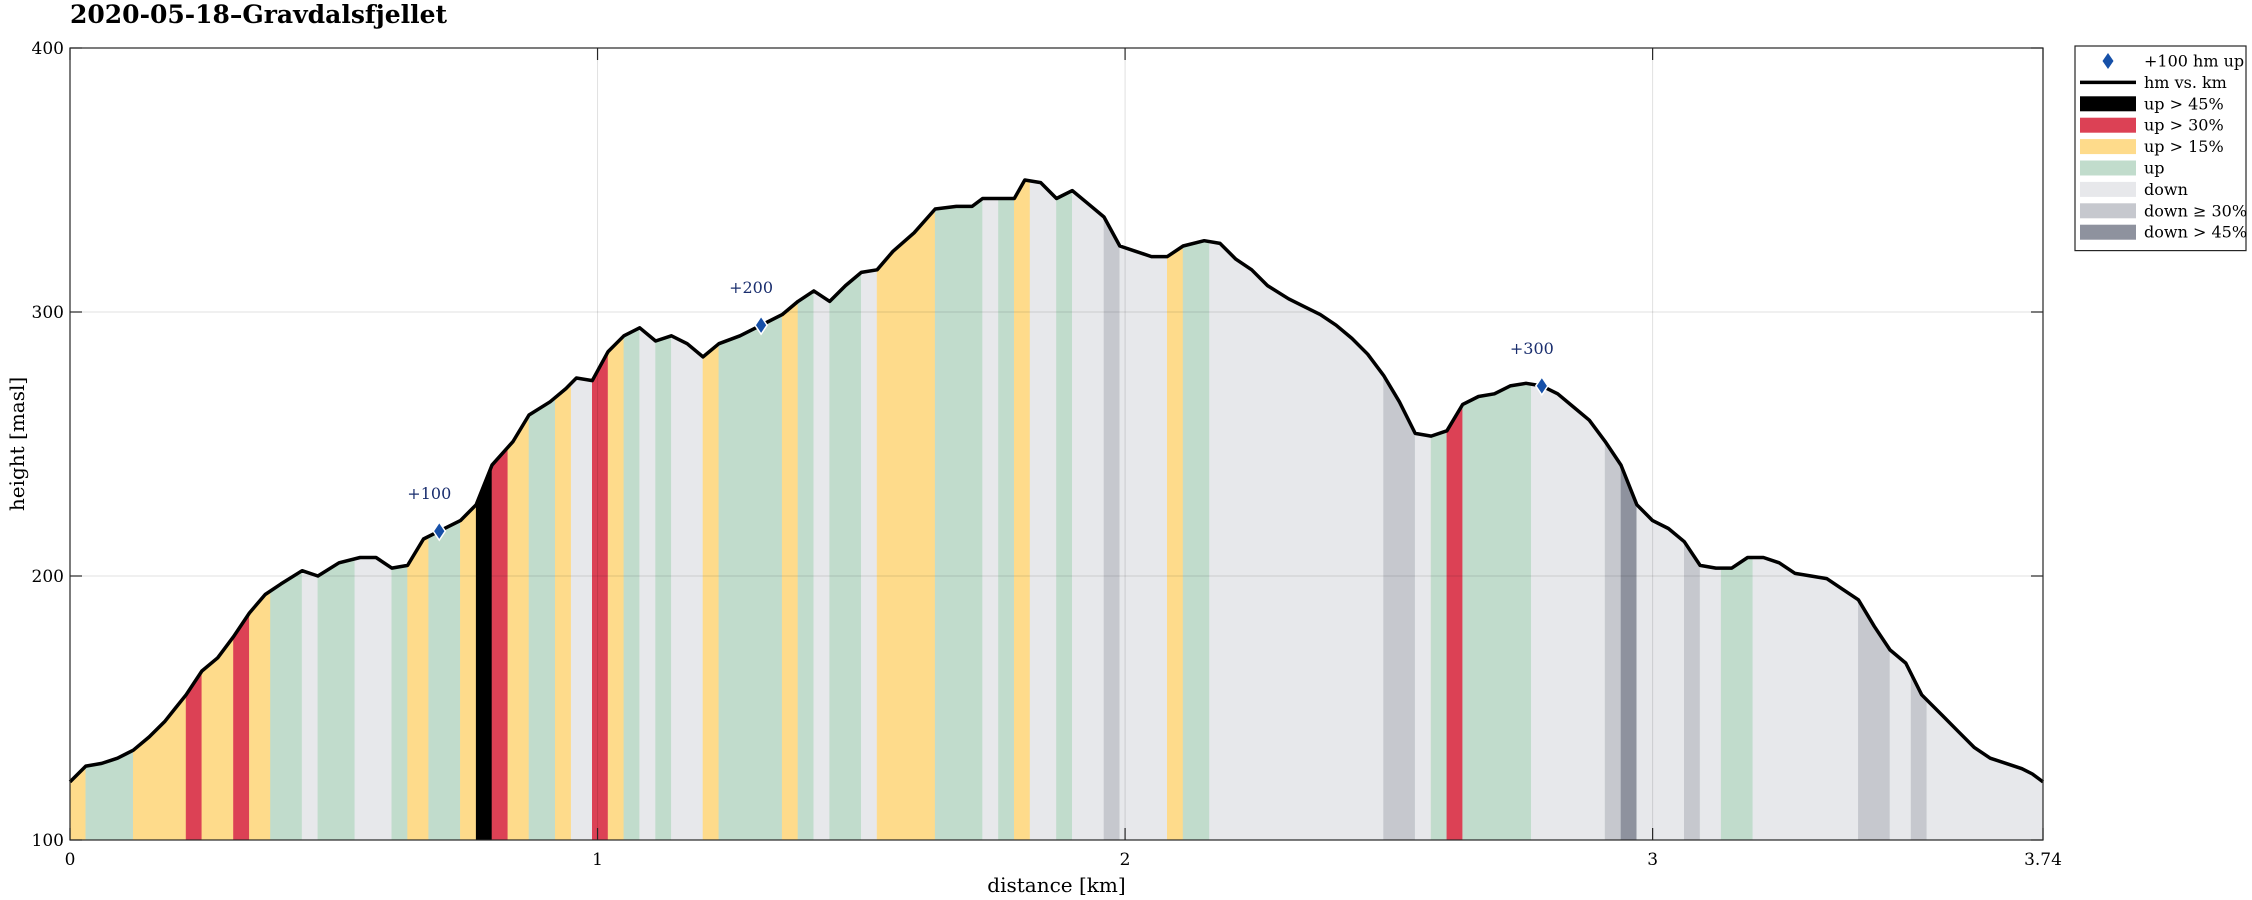 This screenshot has height=900, width=2252. What do you see at coordinates (2108, 232) in the screenshot?
I see `legend-swatch-down_gt45` at bounding box center [2108, 232].